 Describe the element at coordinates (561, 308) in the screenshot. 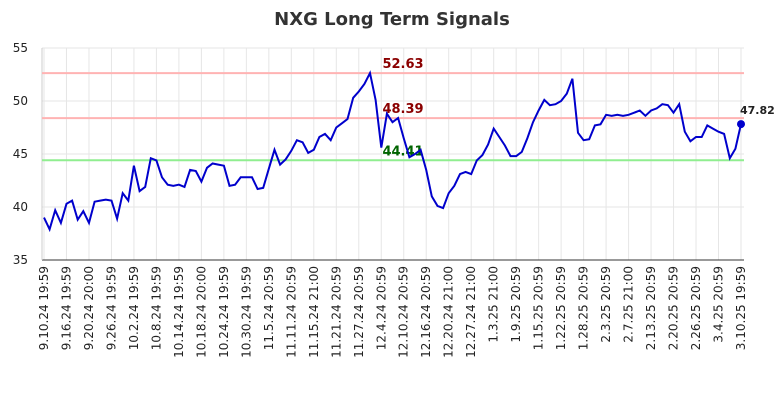

I see `x-tick-label: 1.22.25 20:59` at that location.